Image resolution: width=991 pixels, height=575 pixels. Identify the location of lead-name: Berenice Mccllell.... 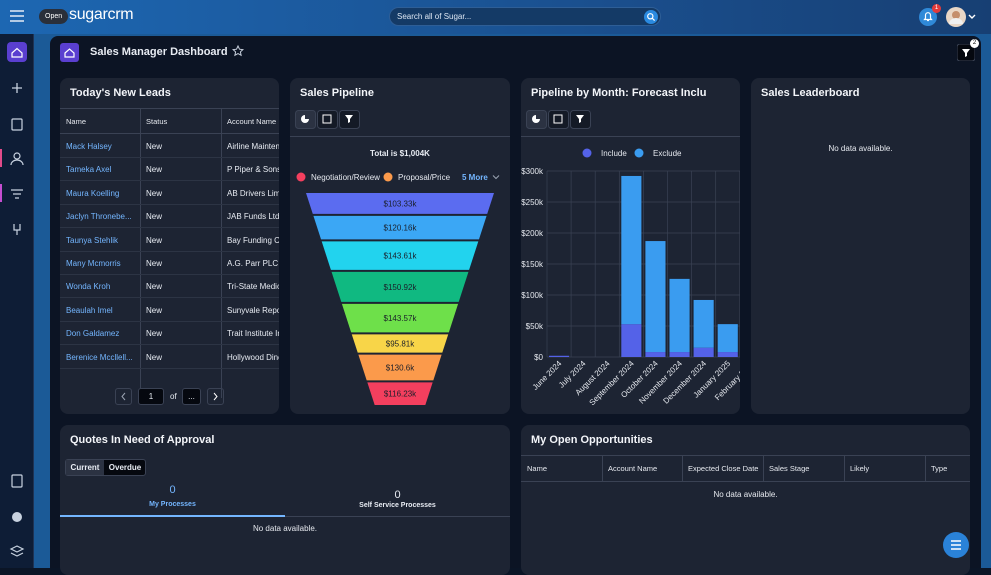
(99, 357).